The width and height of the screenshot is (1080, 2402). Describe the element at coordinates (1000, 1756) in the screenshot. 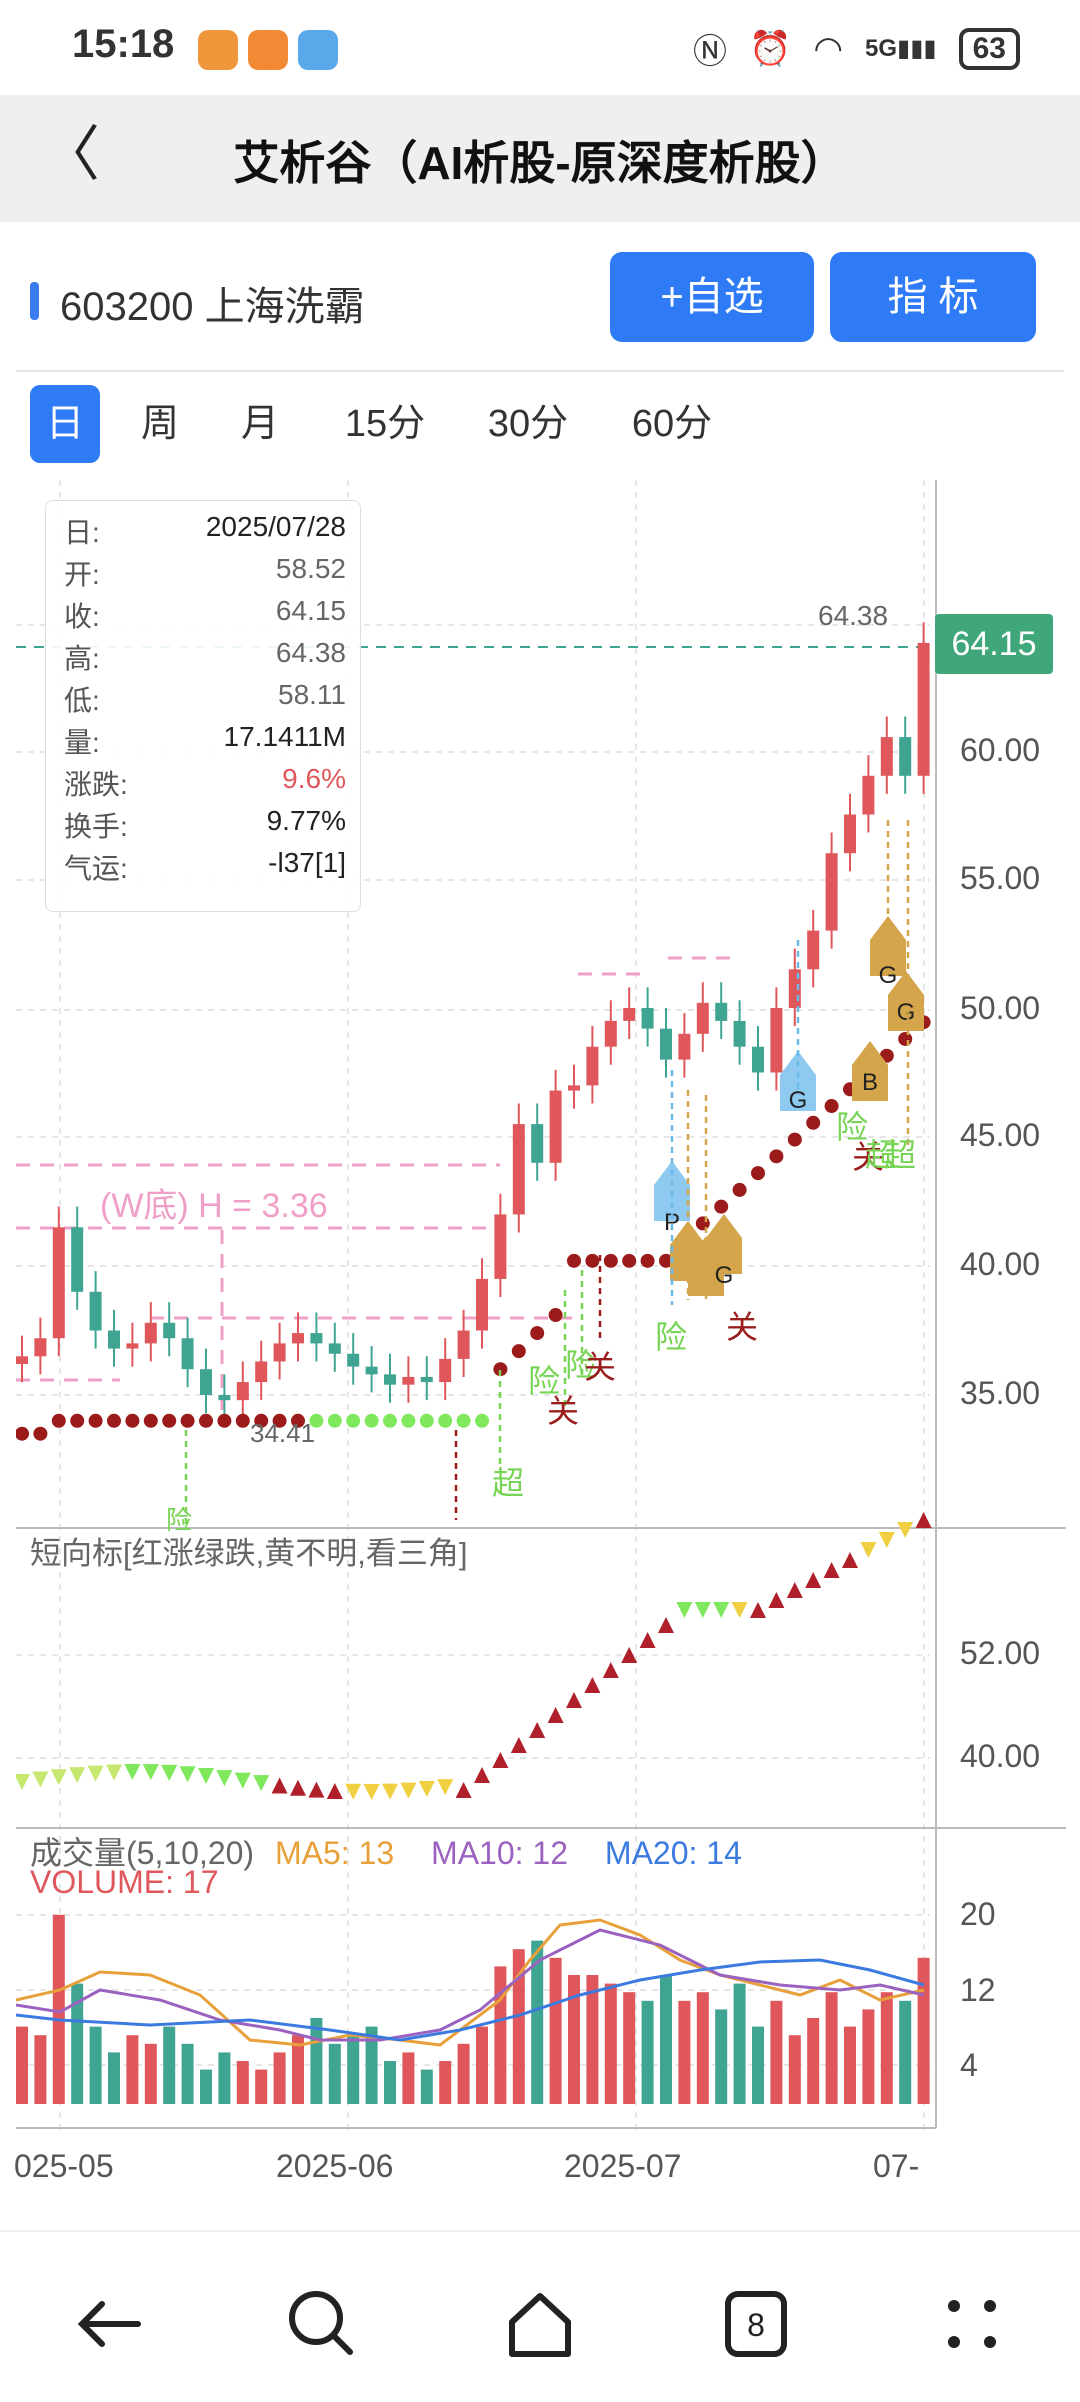

I see `indicator-y-label: 40.00` at that location.